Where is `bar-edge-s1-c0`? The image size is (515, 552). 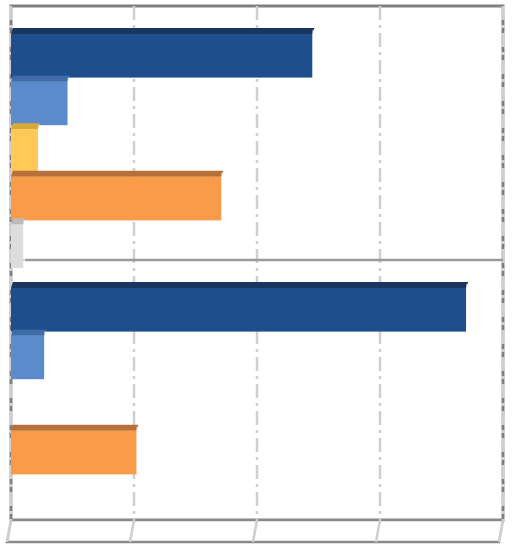 bar-edge-s1-c0 is located at coordinates (68, 101).